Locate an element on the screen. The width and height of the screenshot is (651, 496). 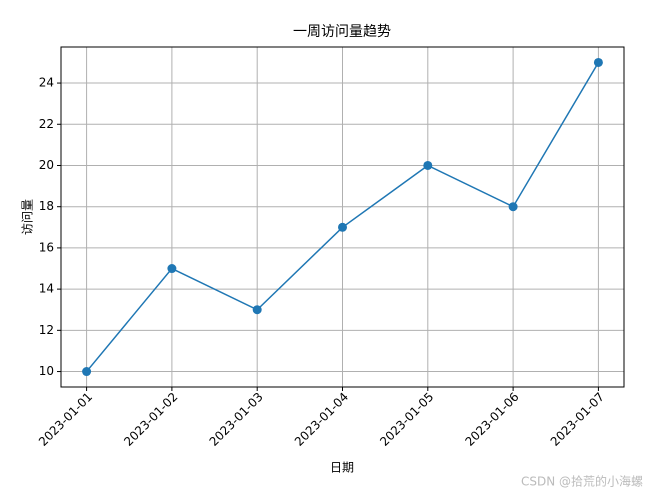
y-tick-label: 16 is located at coordinates (46, 247).